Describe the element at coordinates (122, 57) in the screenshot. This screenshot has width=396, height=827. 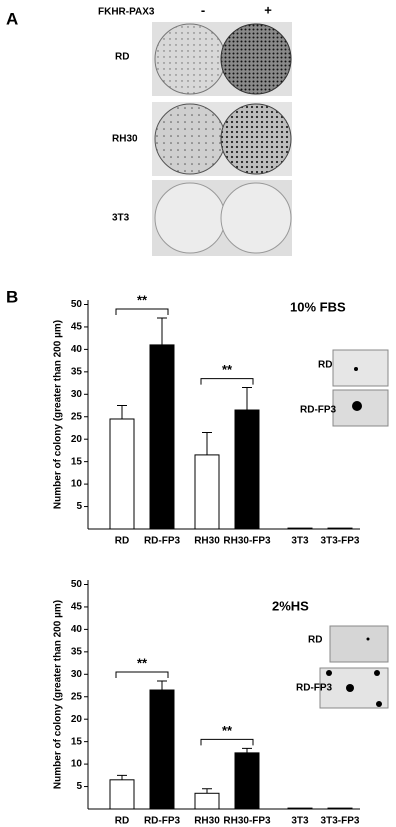
I see `row-label: RD` at that location.